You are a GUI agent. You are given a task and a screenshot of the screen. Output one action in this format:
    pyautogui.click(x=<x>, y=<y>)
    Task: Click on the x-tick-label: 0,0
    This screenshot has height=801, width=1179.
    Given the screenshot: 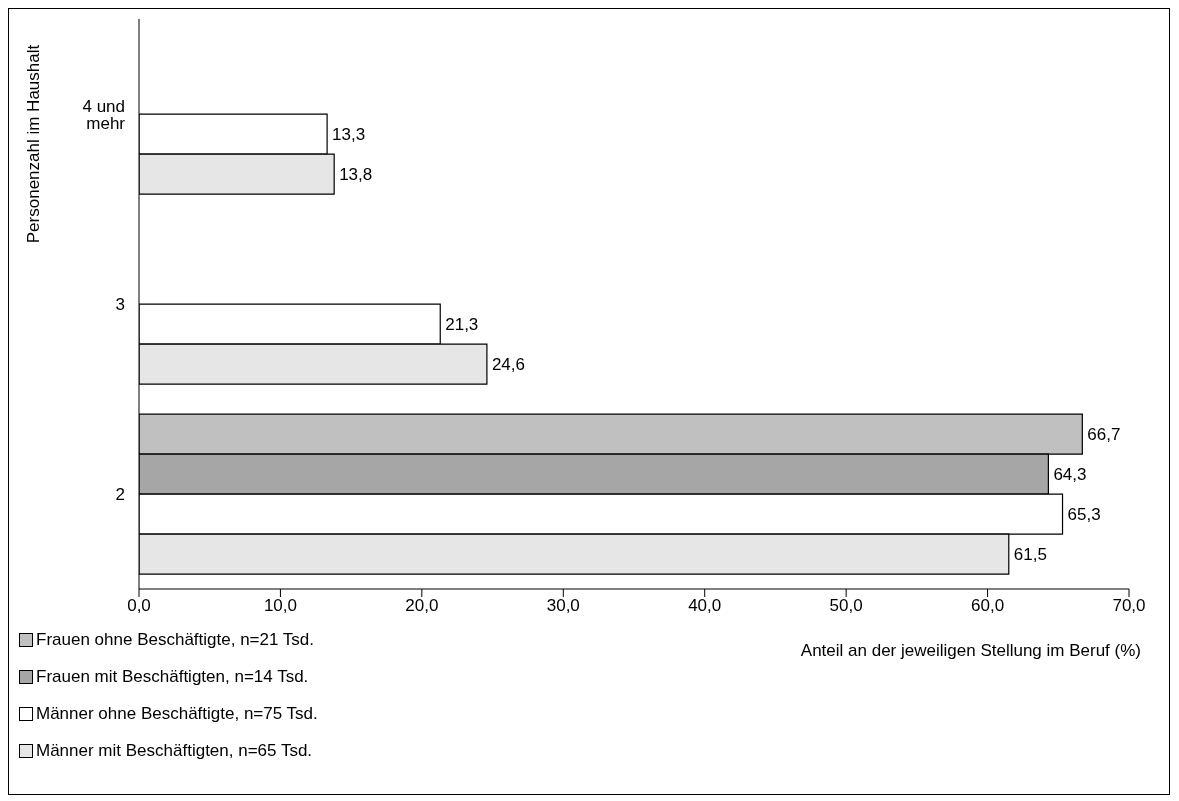 What is the action you would take?
    pyautogui.click(x=139, y=606)
    